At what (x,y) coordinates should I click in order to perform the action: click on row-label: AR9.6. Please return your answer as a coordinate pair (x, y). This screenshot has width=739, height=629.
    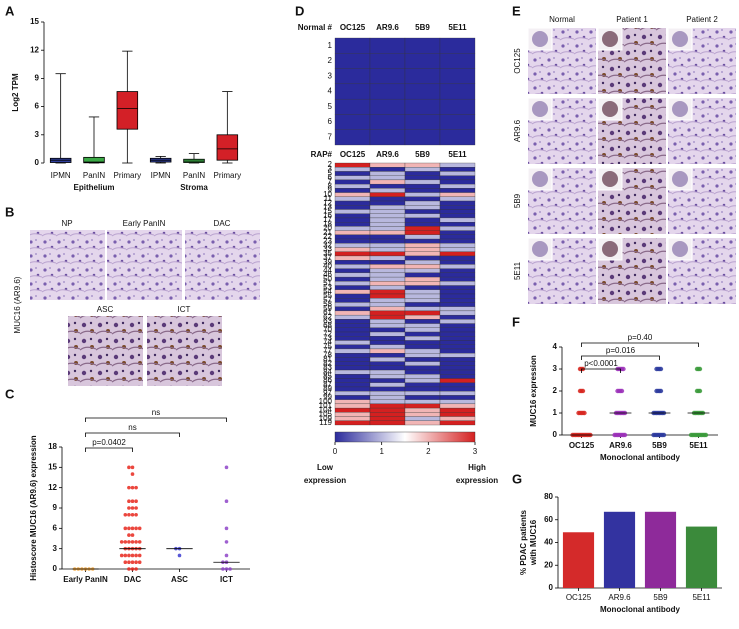
    Looking at the image, I should click on (517, 130).